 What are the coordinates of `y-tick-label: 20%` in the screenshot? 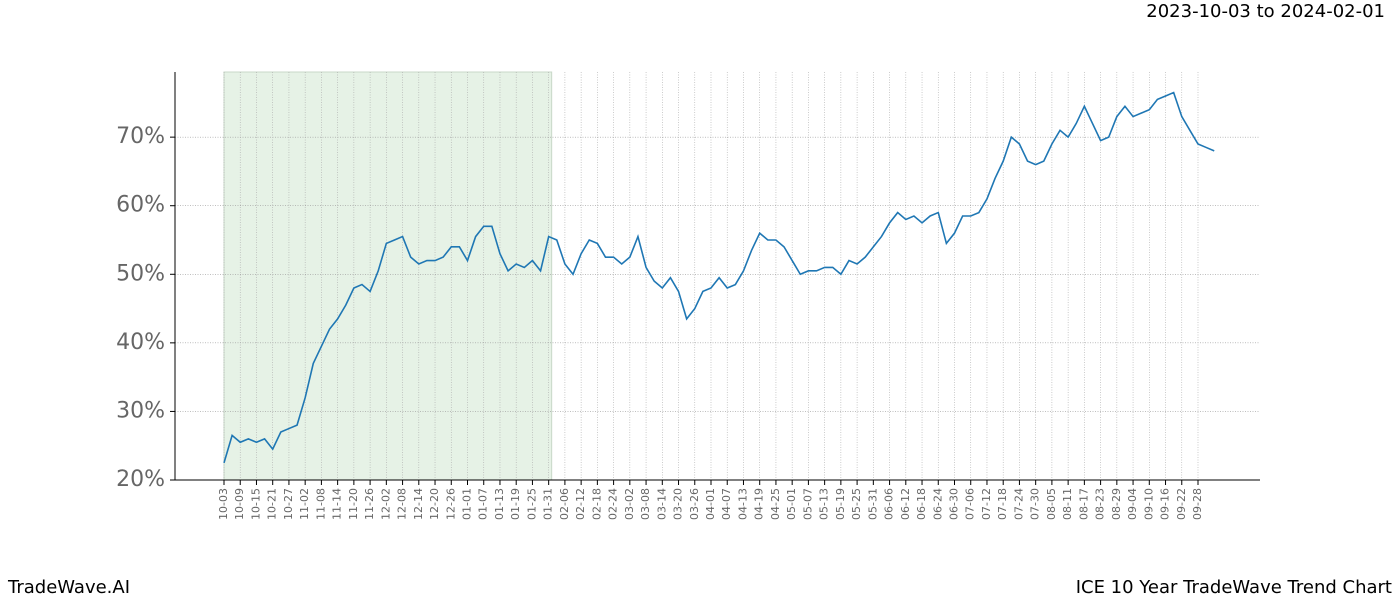 It's located at (140, 479).